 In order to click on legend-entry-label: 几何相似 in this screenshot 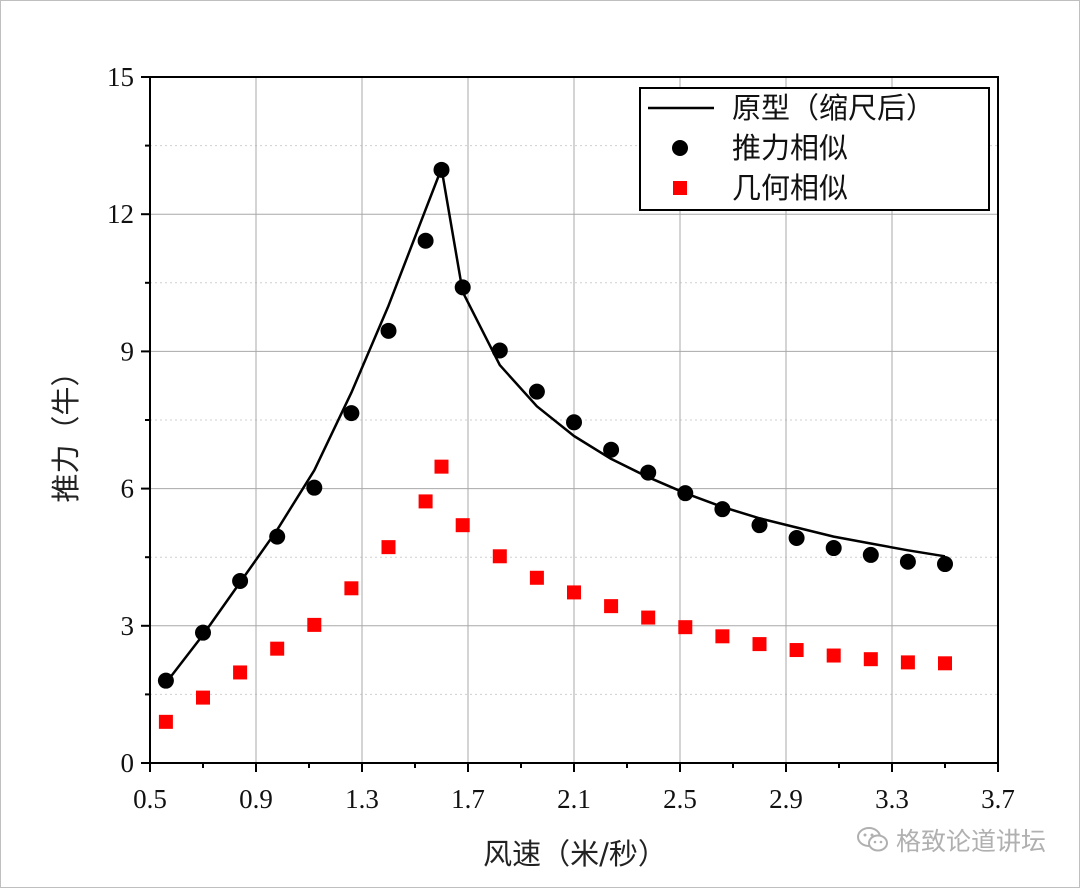, I will do `click(790, 188)`.